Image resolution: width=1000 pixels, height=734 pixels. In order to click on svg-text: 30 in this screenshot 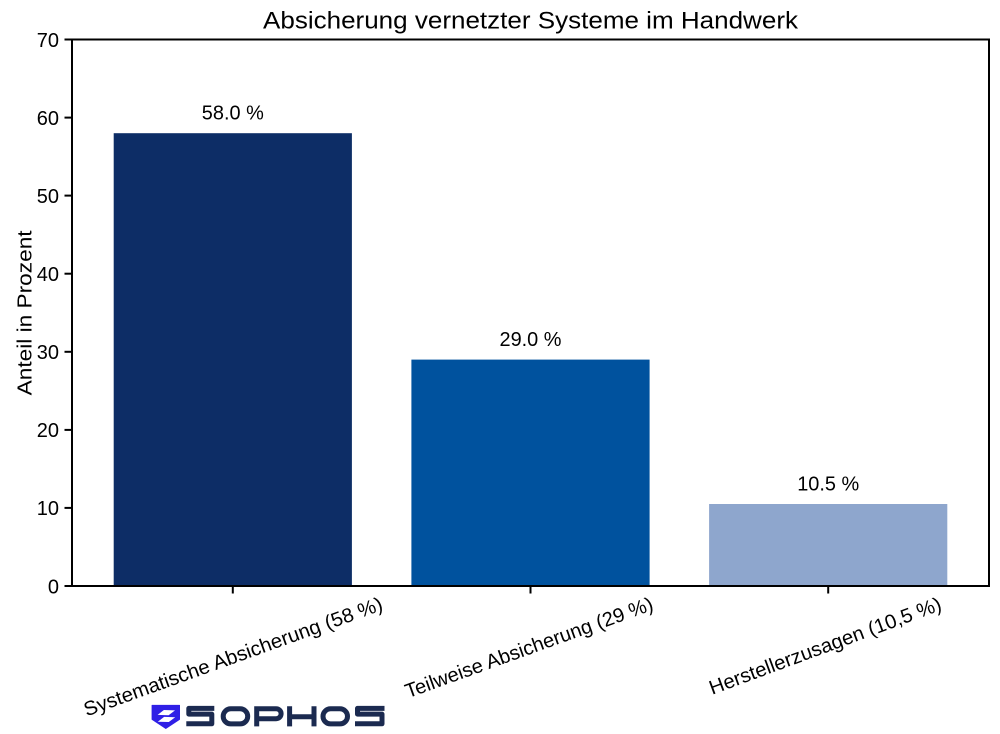, I will do `click(48, 353)`.